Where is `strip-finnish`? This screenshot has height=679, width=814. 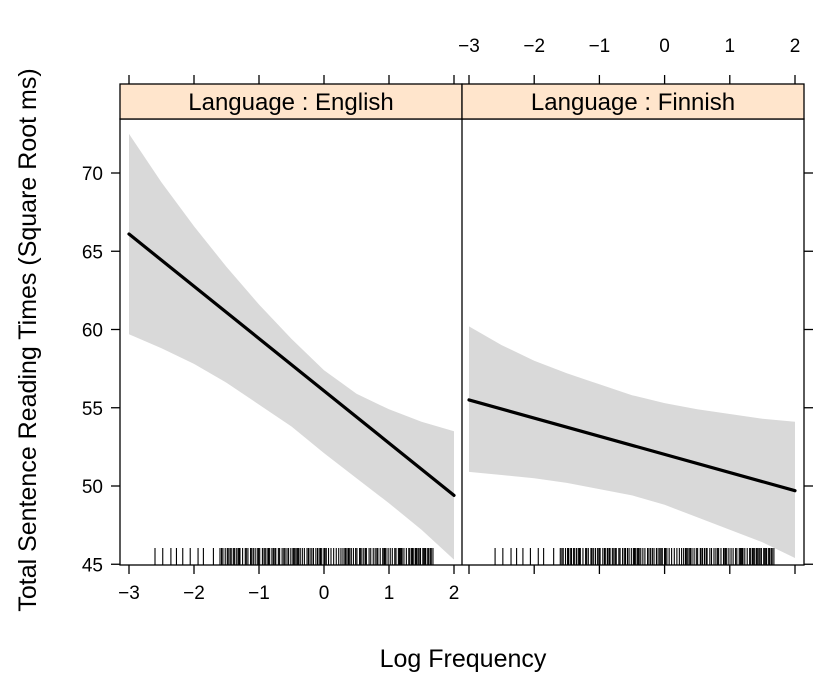 strip-finnish is located at coordinates (633, 101).